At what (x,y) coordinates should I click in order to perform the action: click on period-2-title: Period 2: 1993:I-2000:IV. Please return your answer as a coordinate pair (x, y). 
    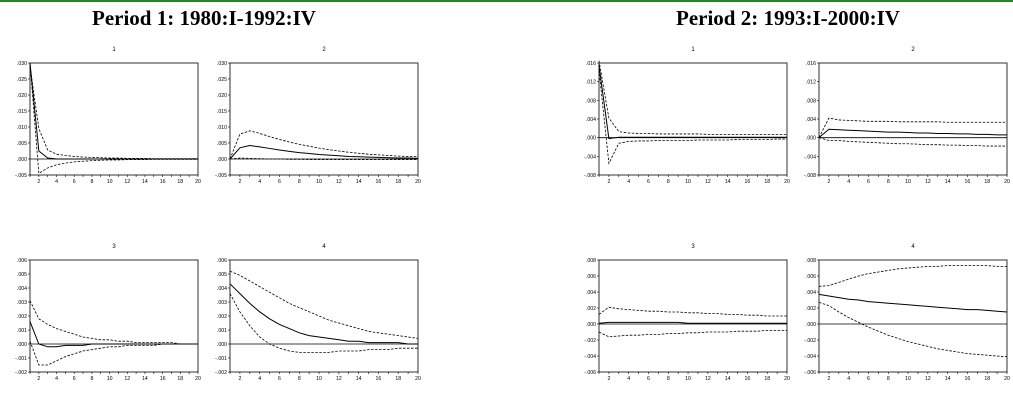
    Looking at the image, I should click on (788, 18).